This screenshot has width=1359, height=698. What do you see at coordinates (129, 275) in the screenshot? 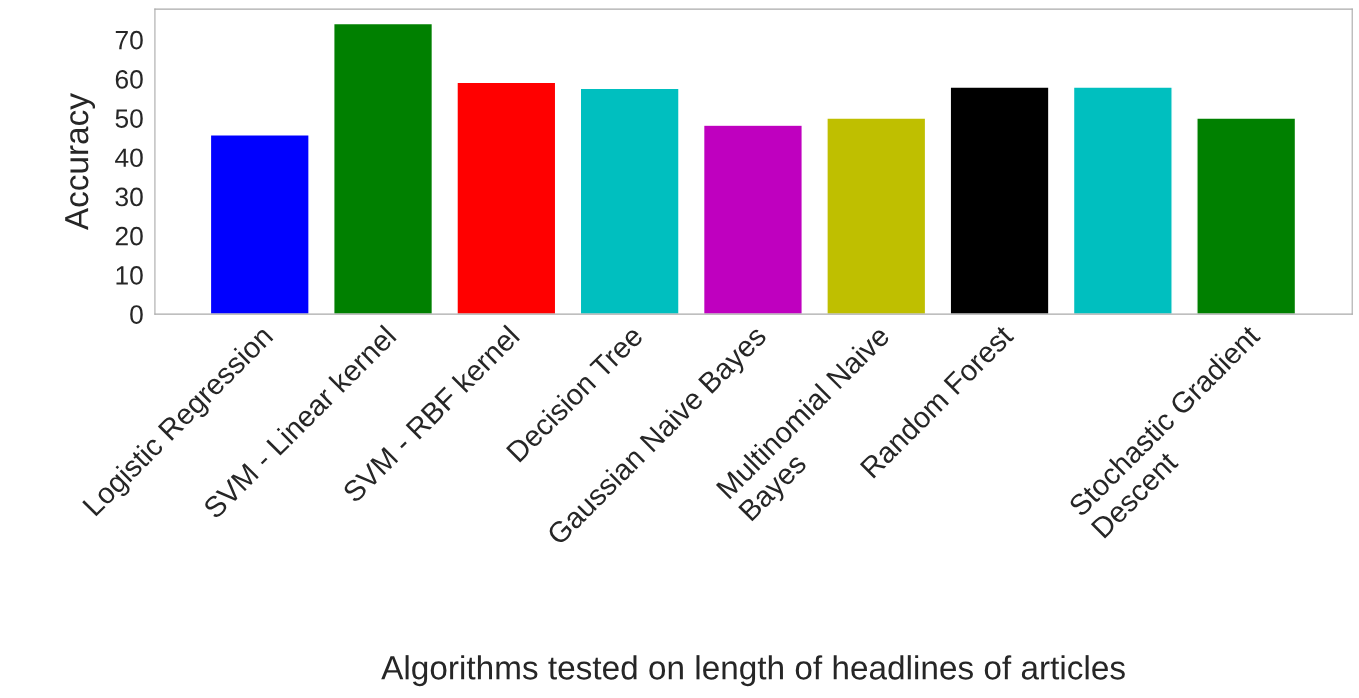
I see `y-tick-label: 10` at bounding box center [129, 275].